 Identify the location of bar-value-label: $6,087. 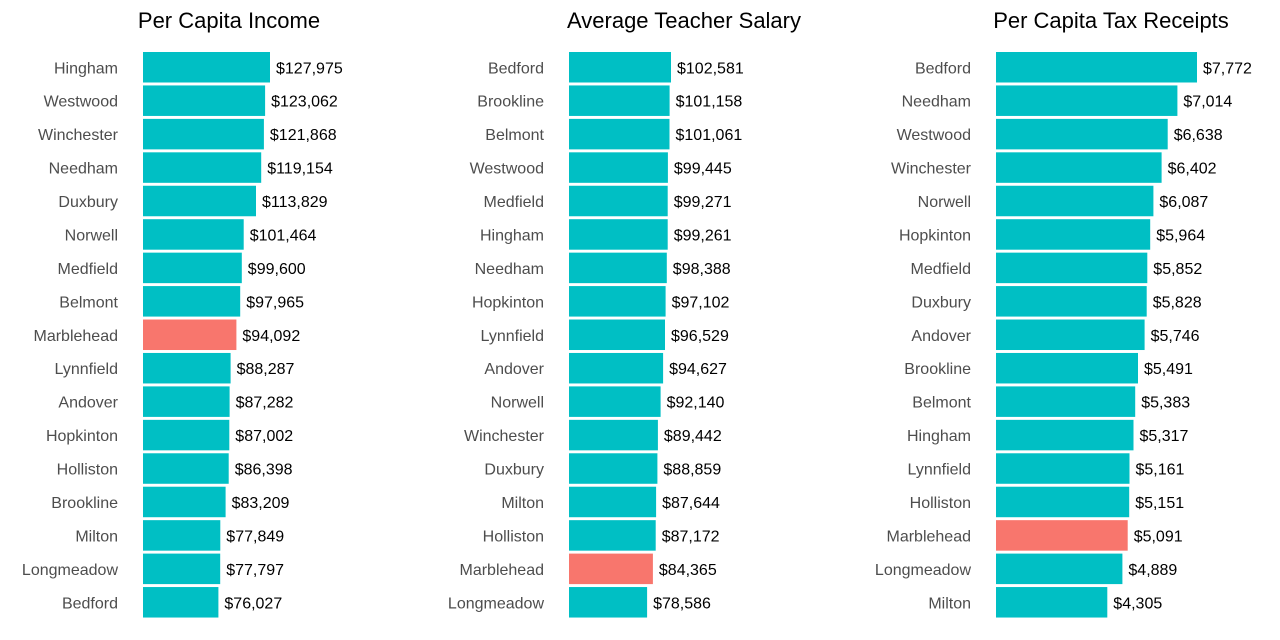
(1183, 202).